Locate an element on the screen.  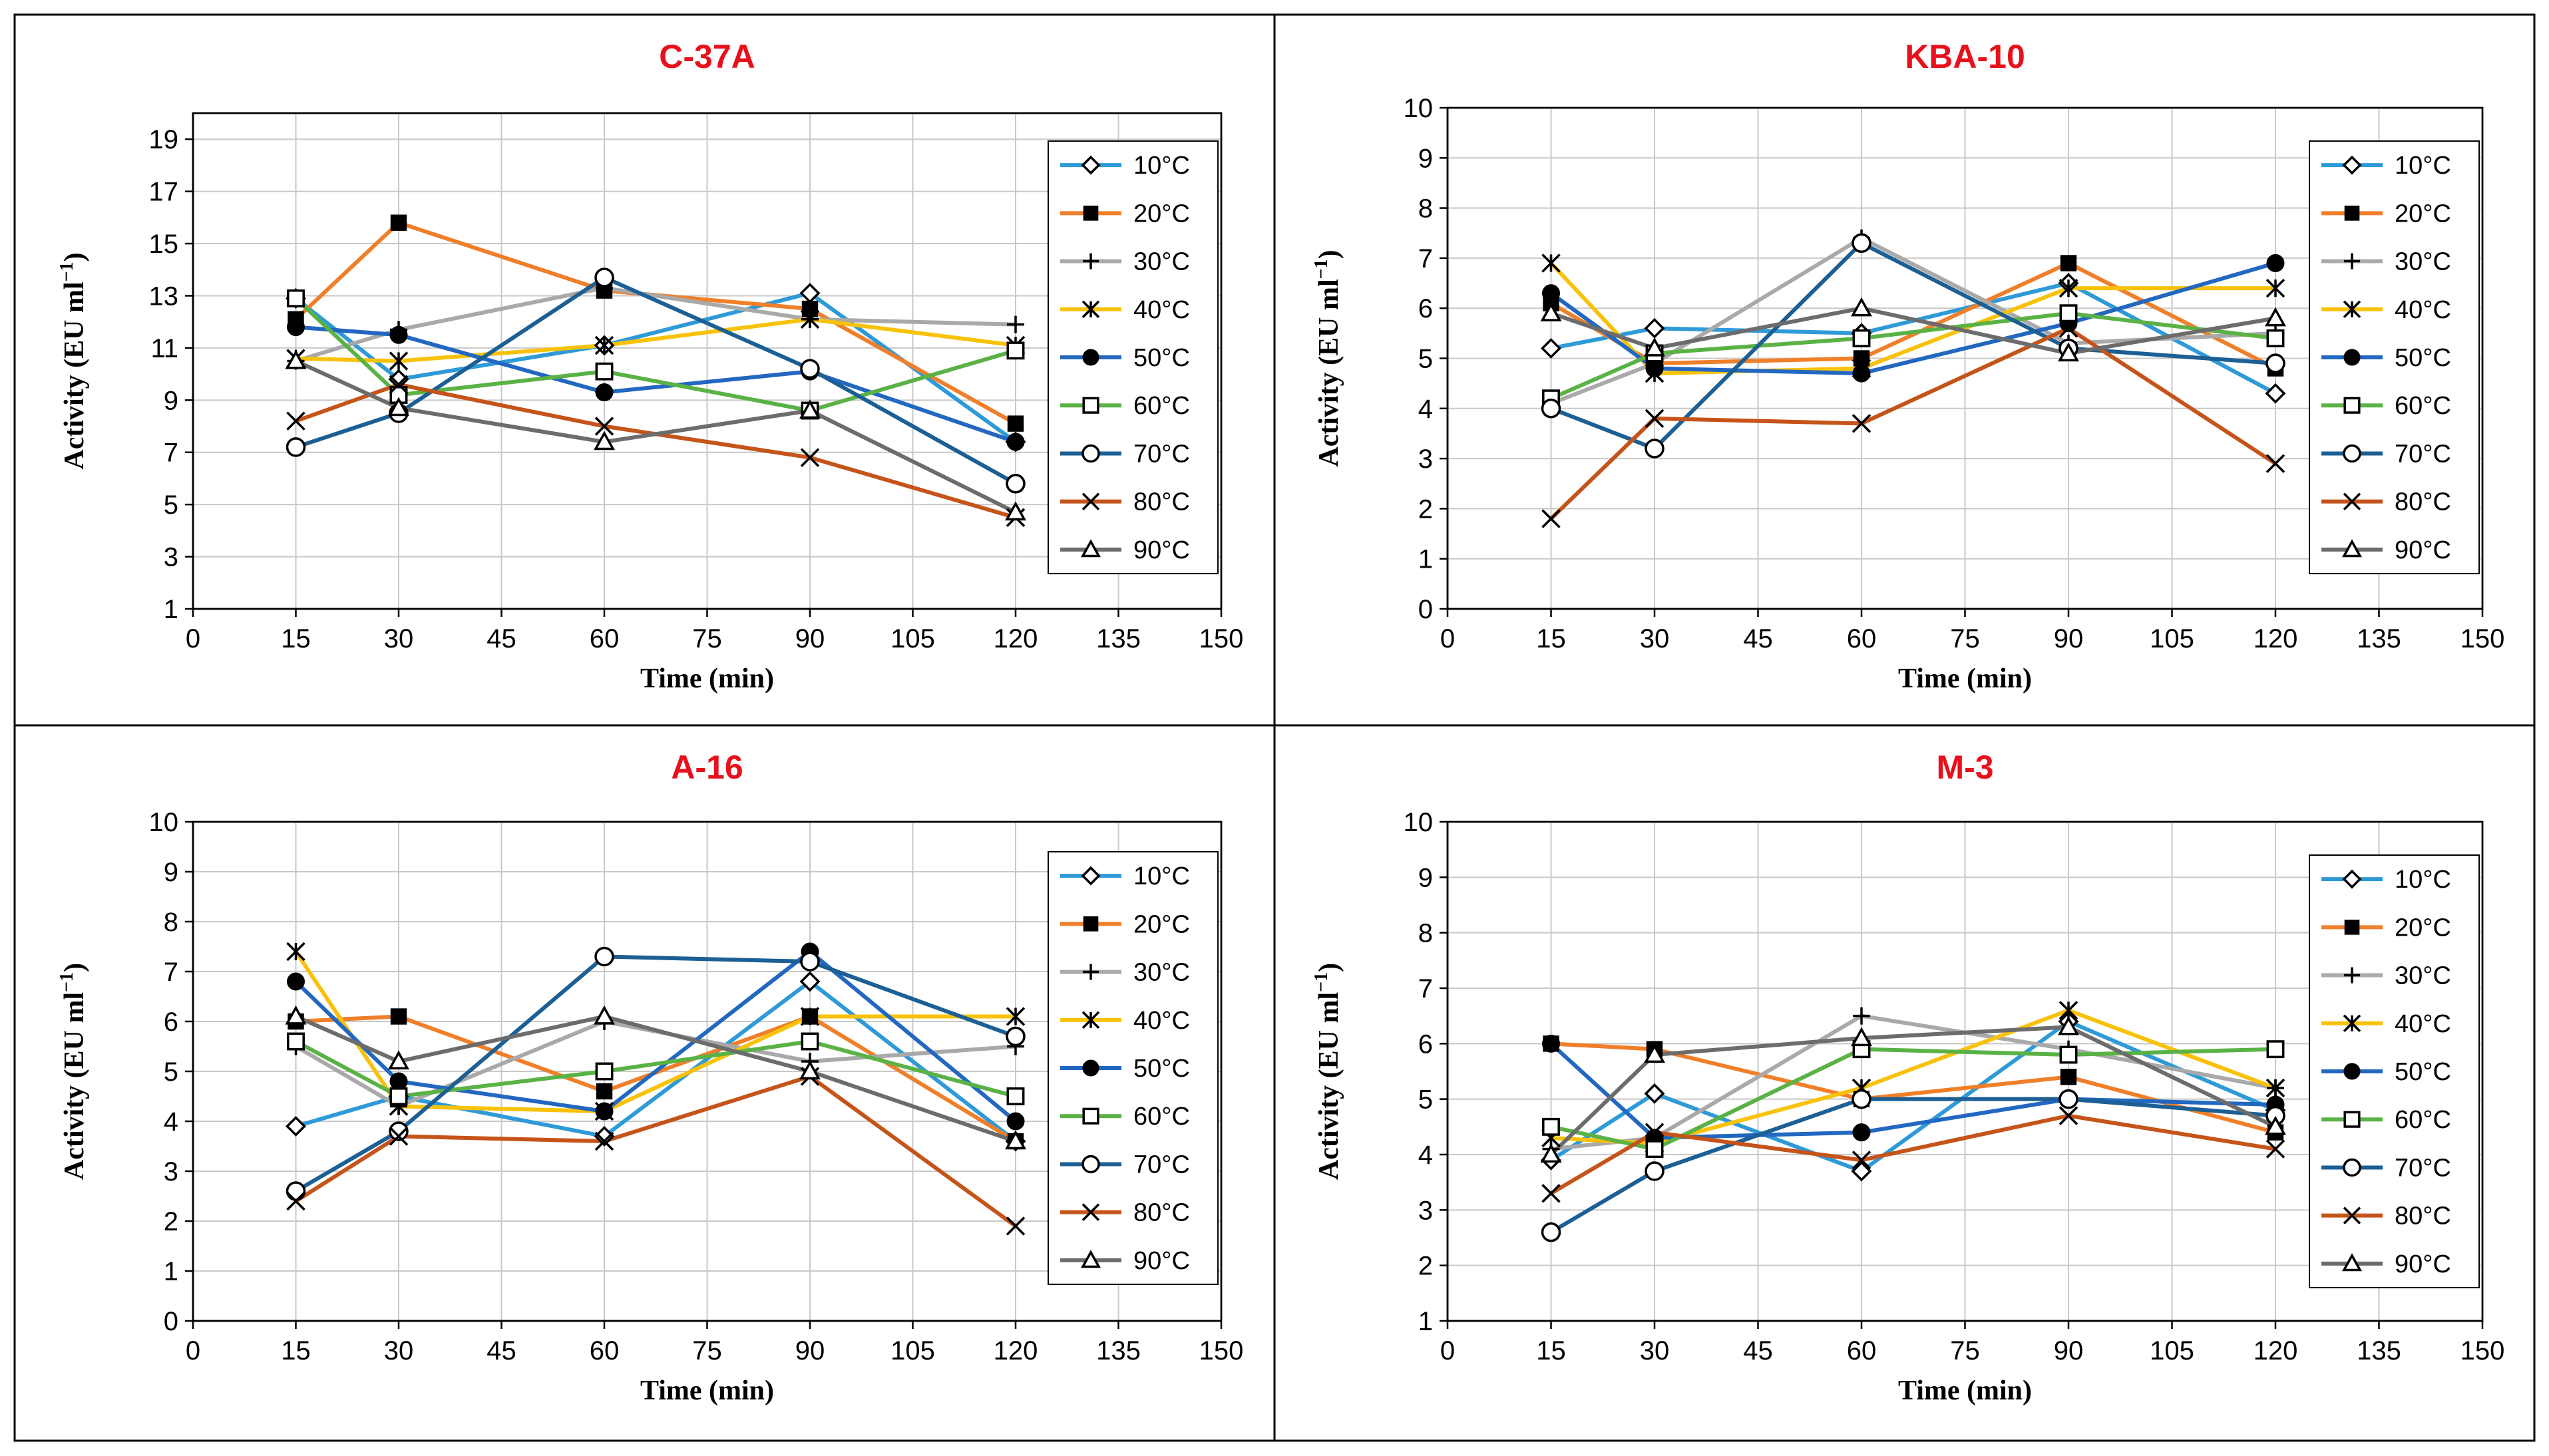
x-tick-label: 60 is located at coordinates (605, 1350).